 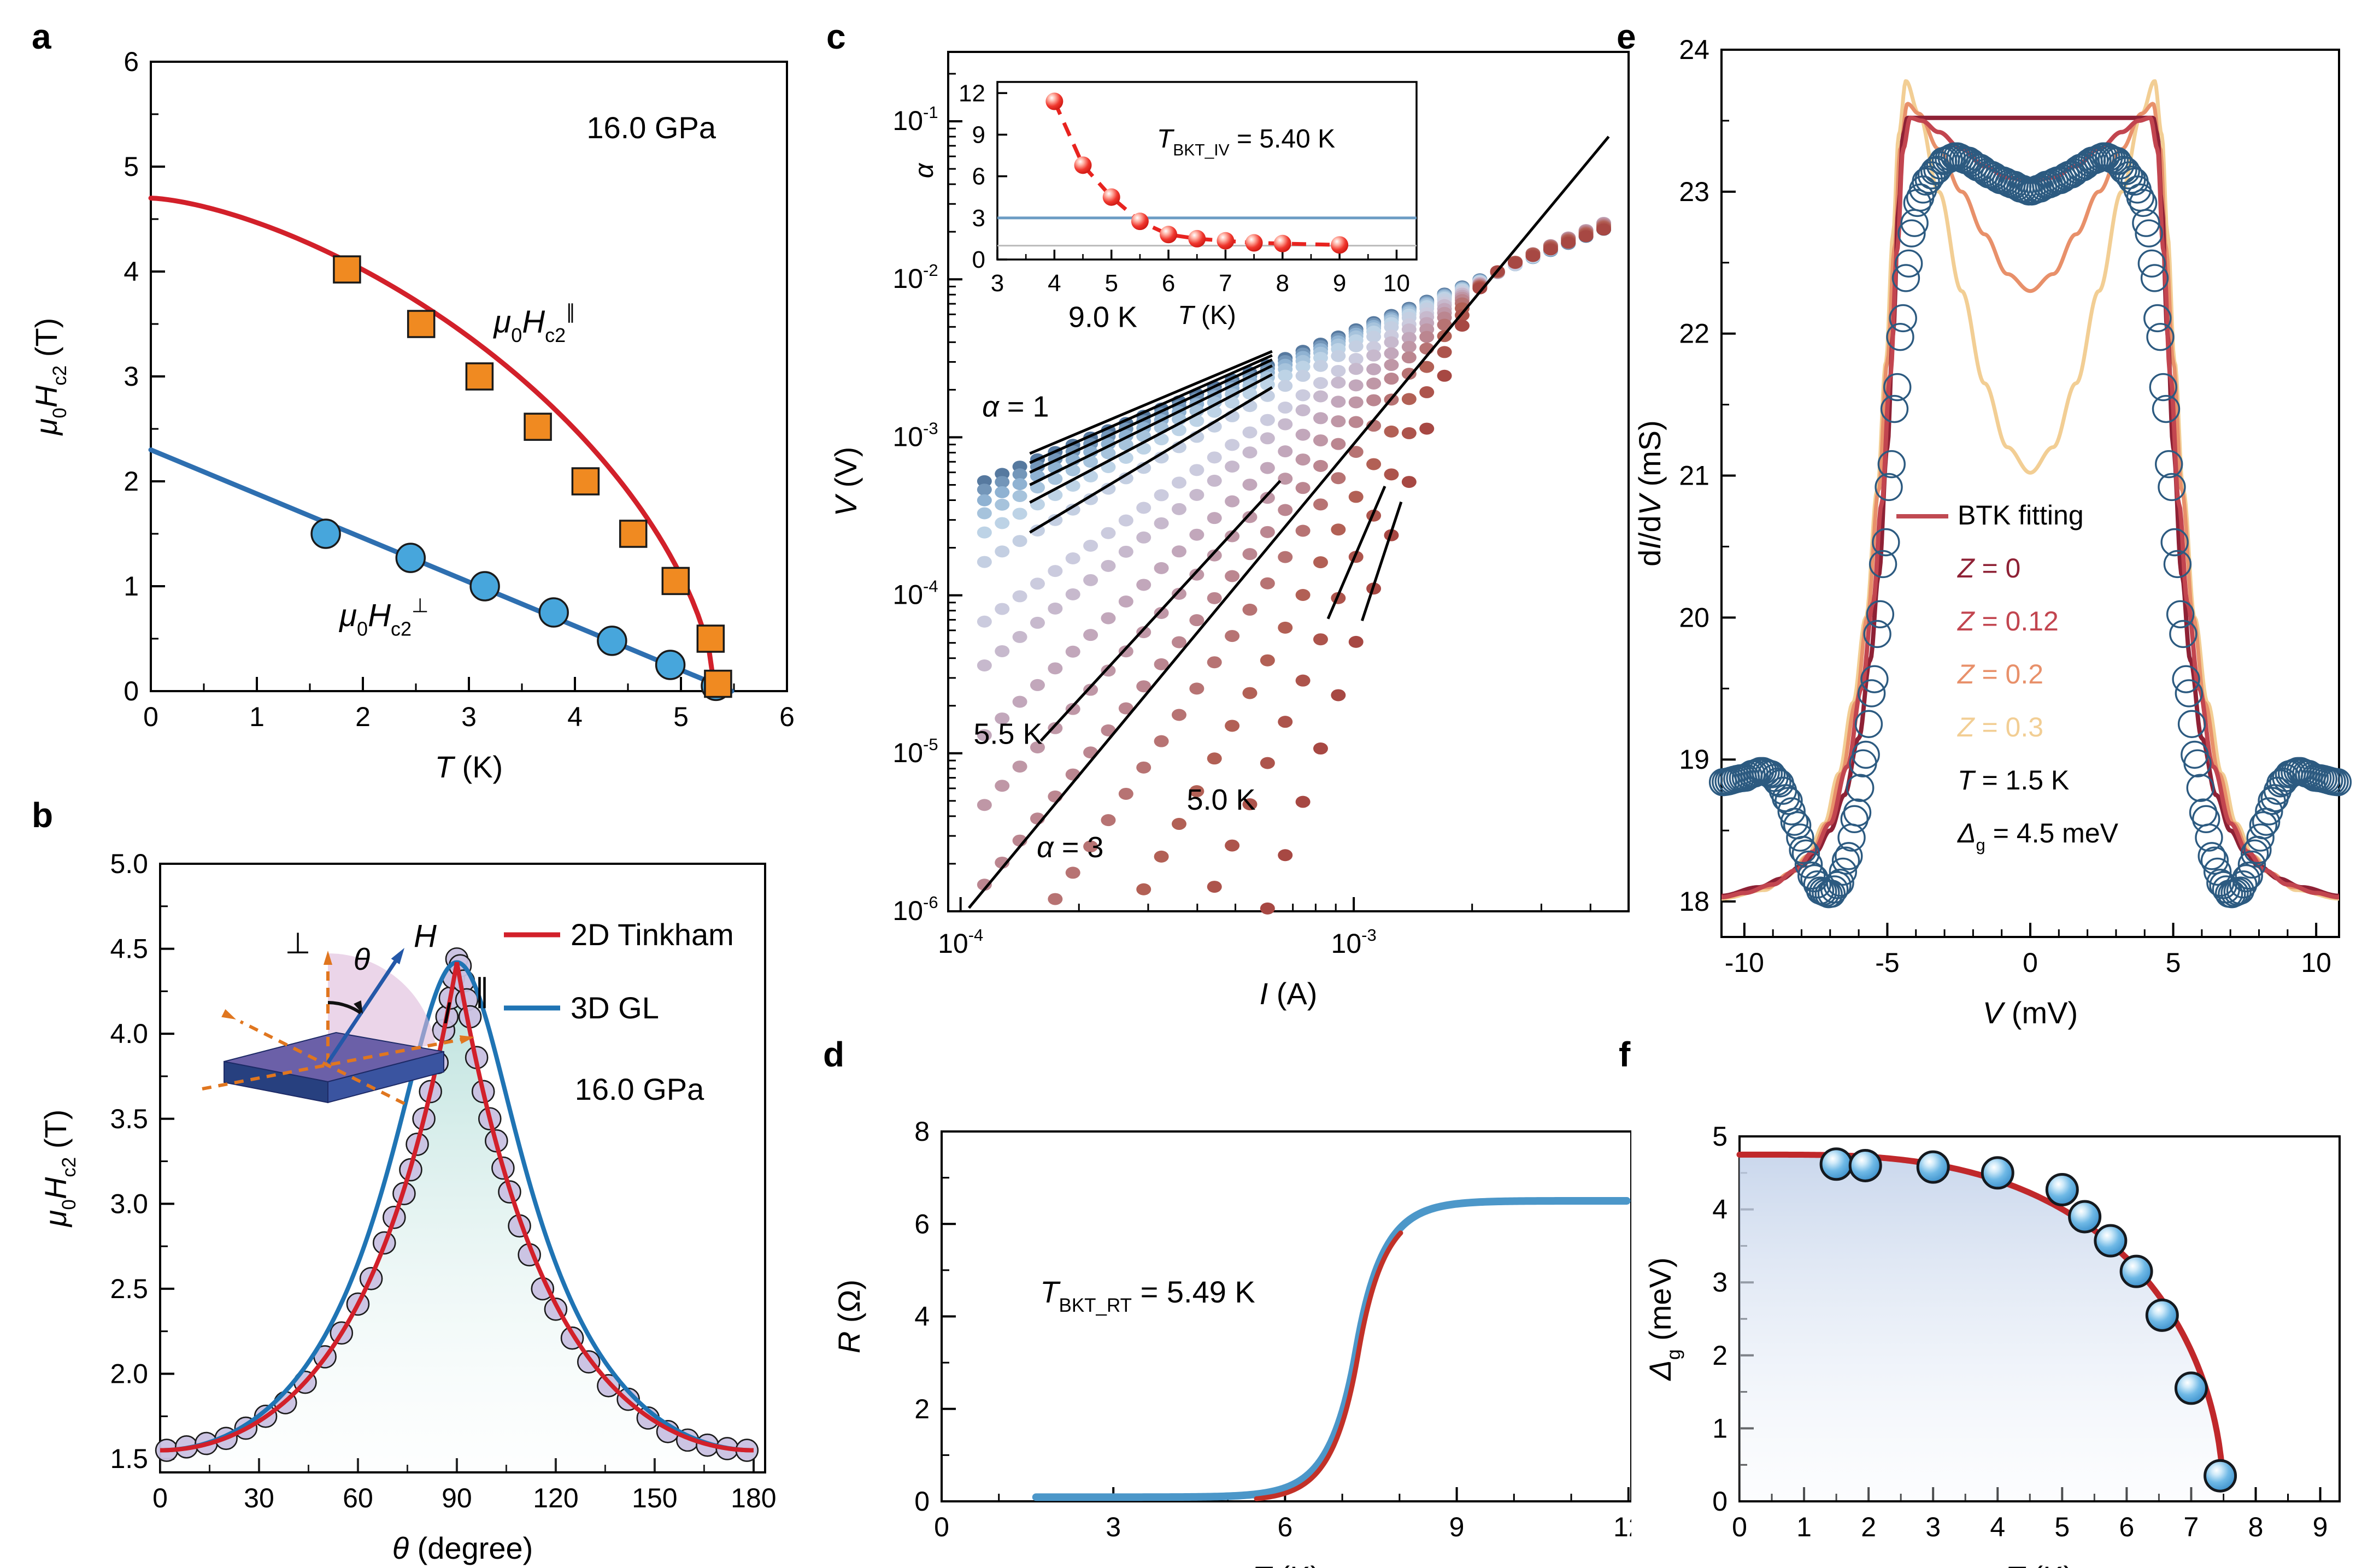 I want to click on svg-text: θ, so click(x=362, y=959).